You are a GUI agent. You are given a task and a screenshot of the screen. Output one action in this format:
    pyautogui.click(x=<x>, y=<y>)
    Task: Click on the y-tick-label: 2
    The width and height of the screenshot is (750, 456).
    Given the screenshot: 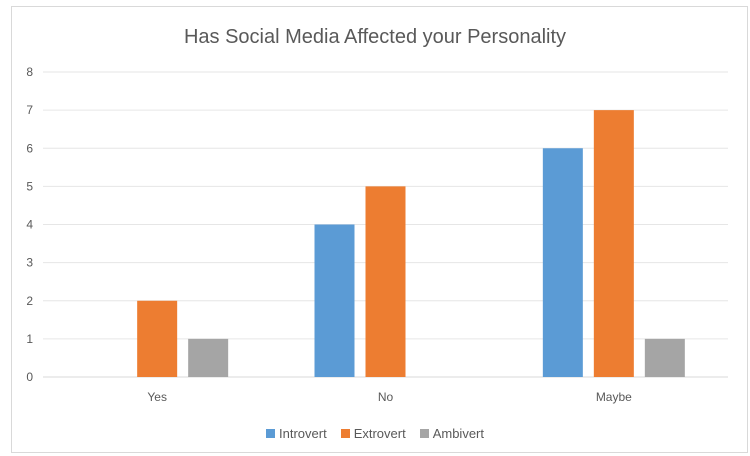 What is the action you would take?
    pyautogui.click(x=29, y=301)
    